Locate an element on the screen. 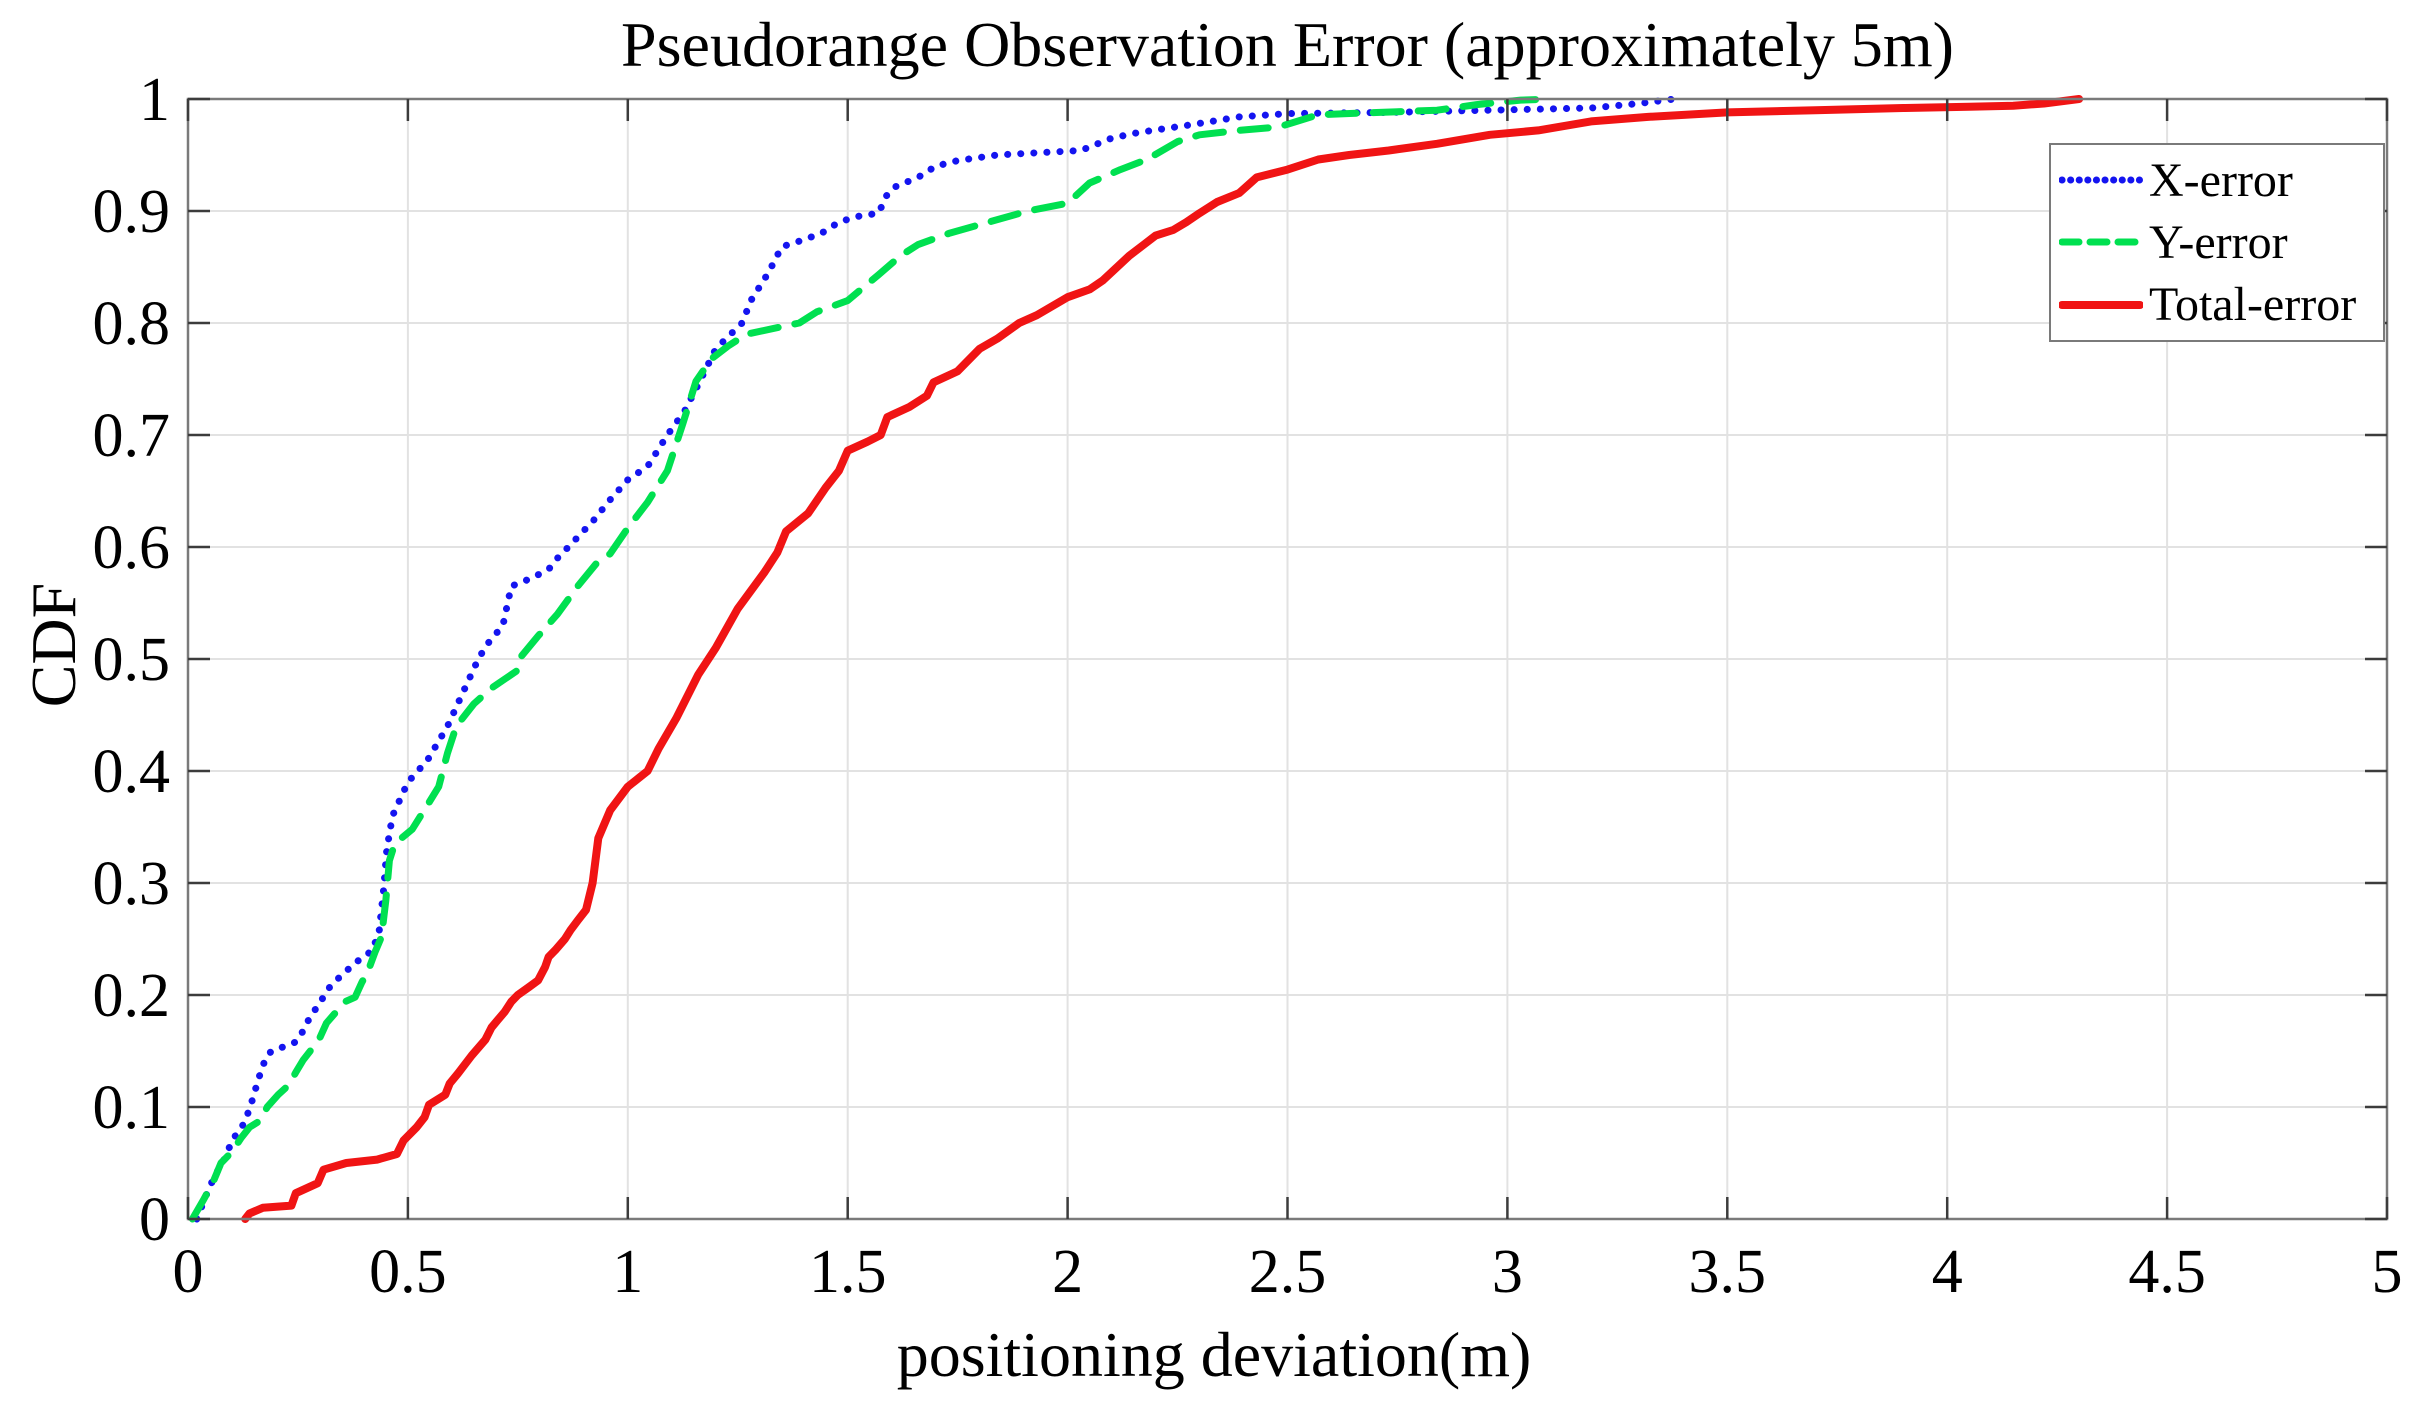 The width and height of the screenshot is (2419, 1408). legend-item-x-error: X-error is located at coordinates (2221, 180).